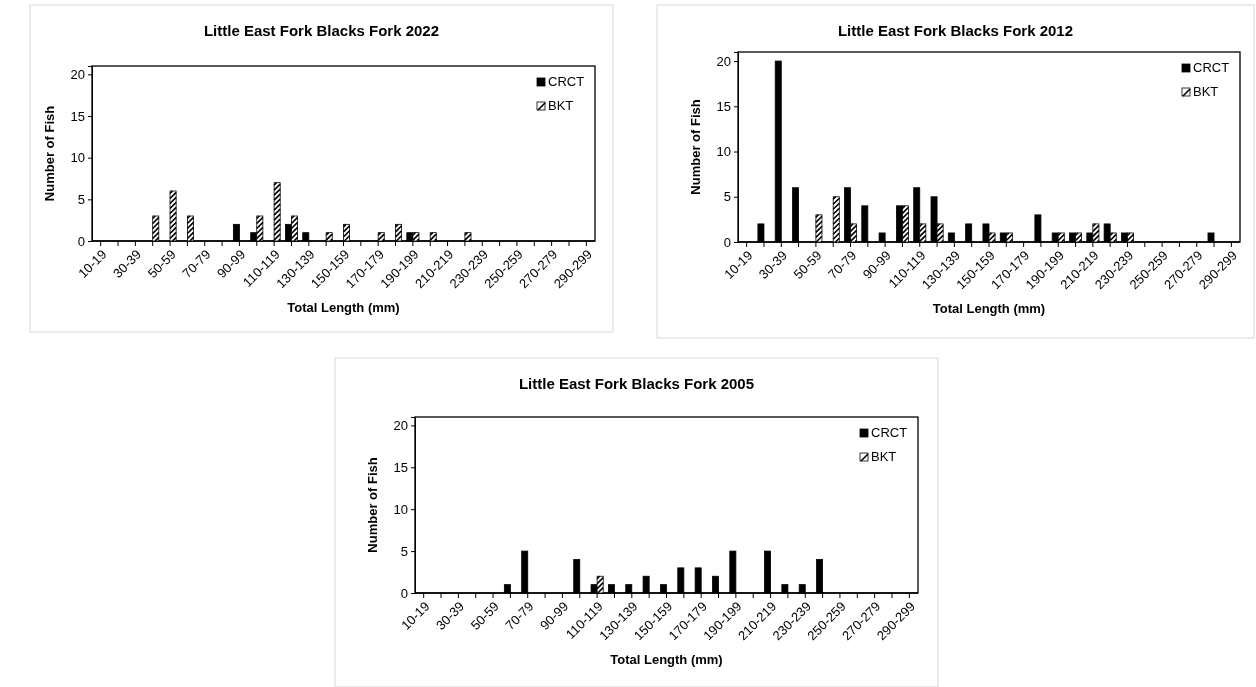 This screenshot has height=687, width=1256. I want to click on chart-title: Little East Fork Blacks Fork 2012, so click(955, 30).